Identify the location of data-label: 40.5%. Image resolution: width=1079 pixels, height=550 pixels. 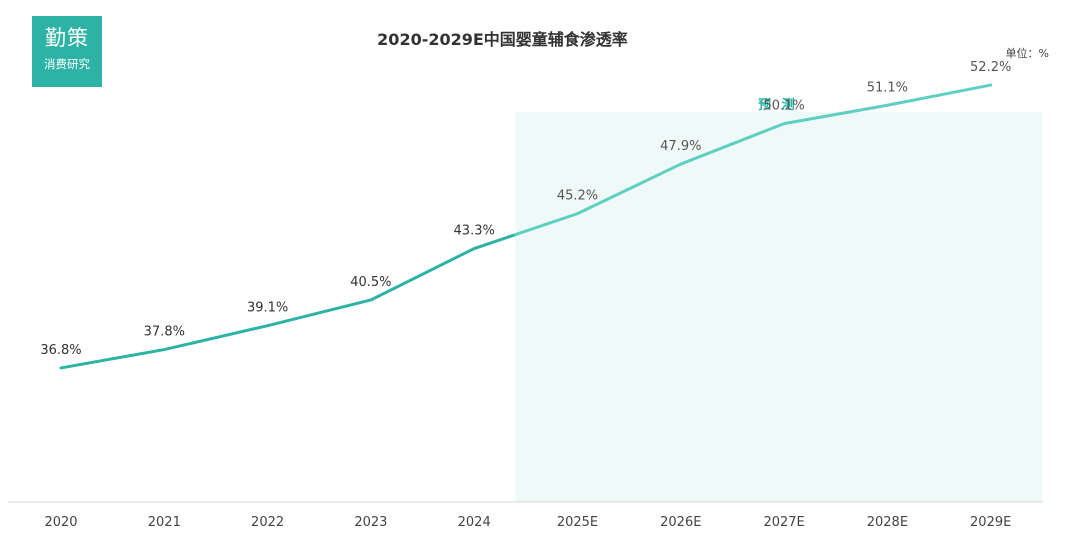
(370, 282).